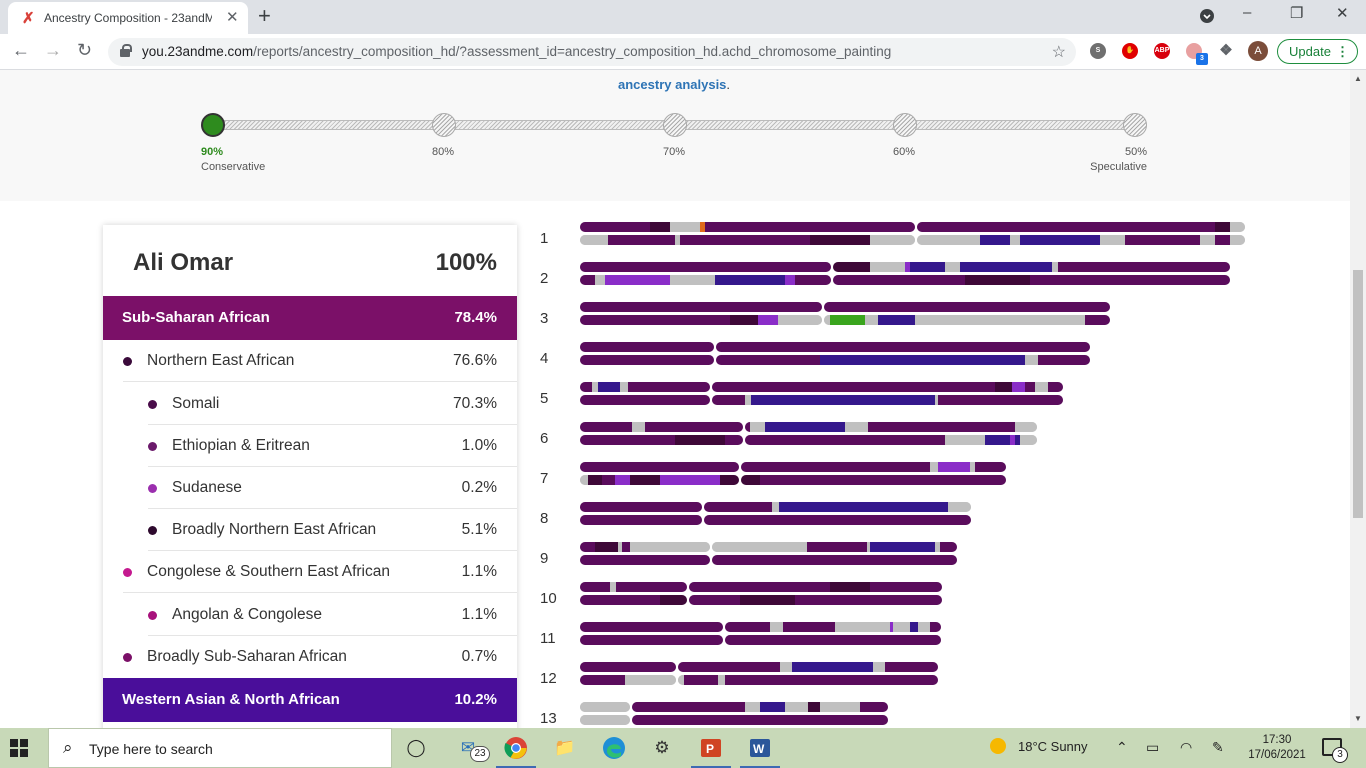  I want to click on new-tab-button: +, so click(264, 15).